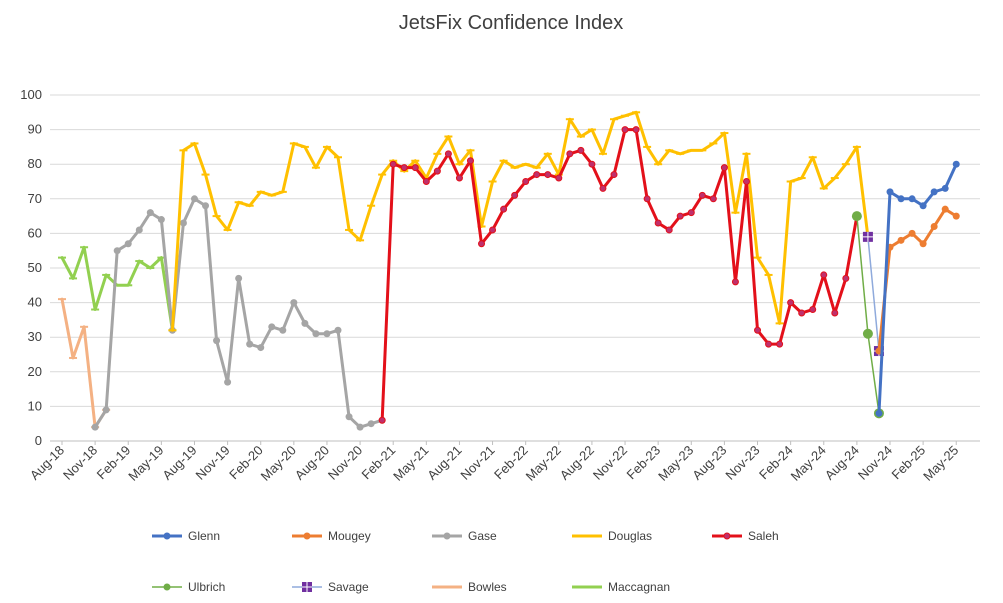 The image size is (1003, 603). I want to click on legend-label: Mougey, so click(349, 536).